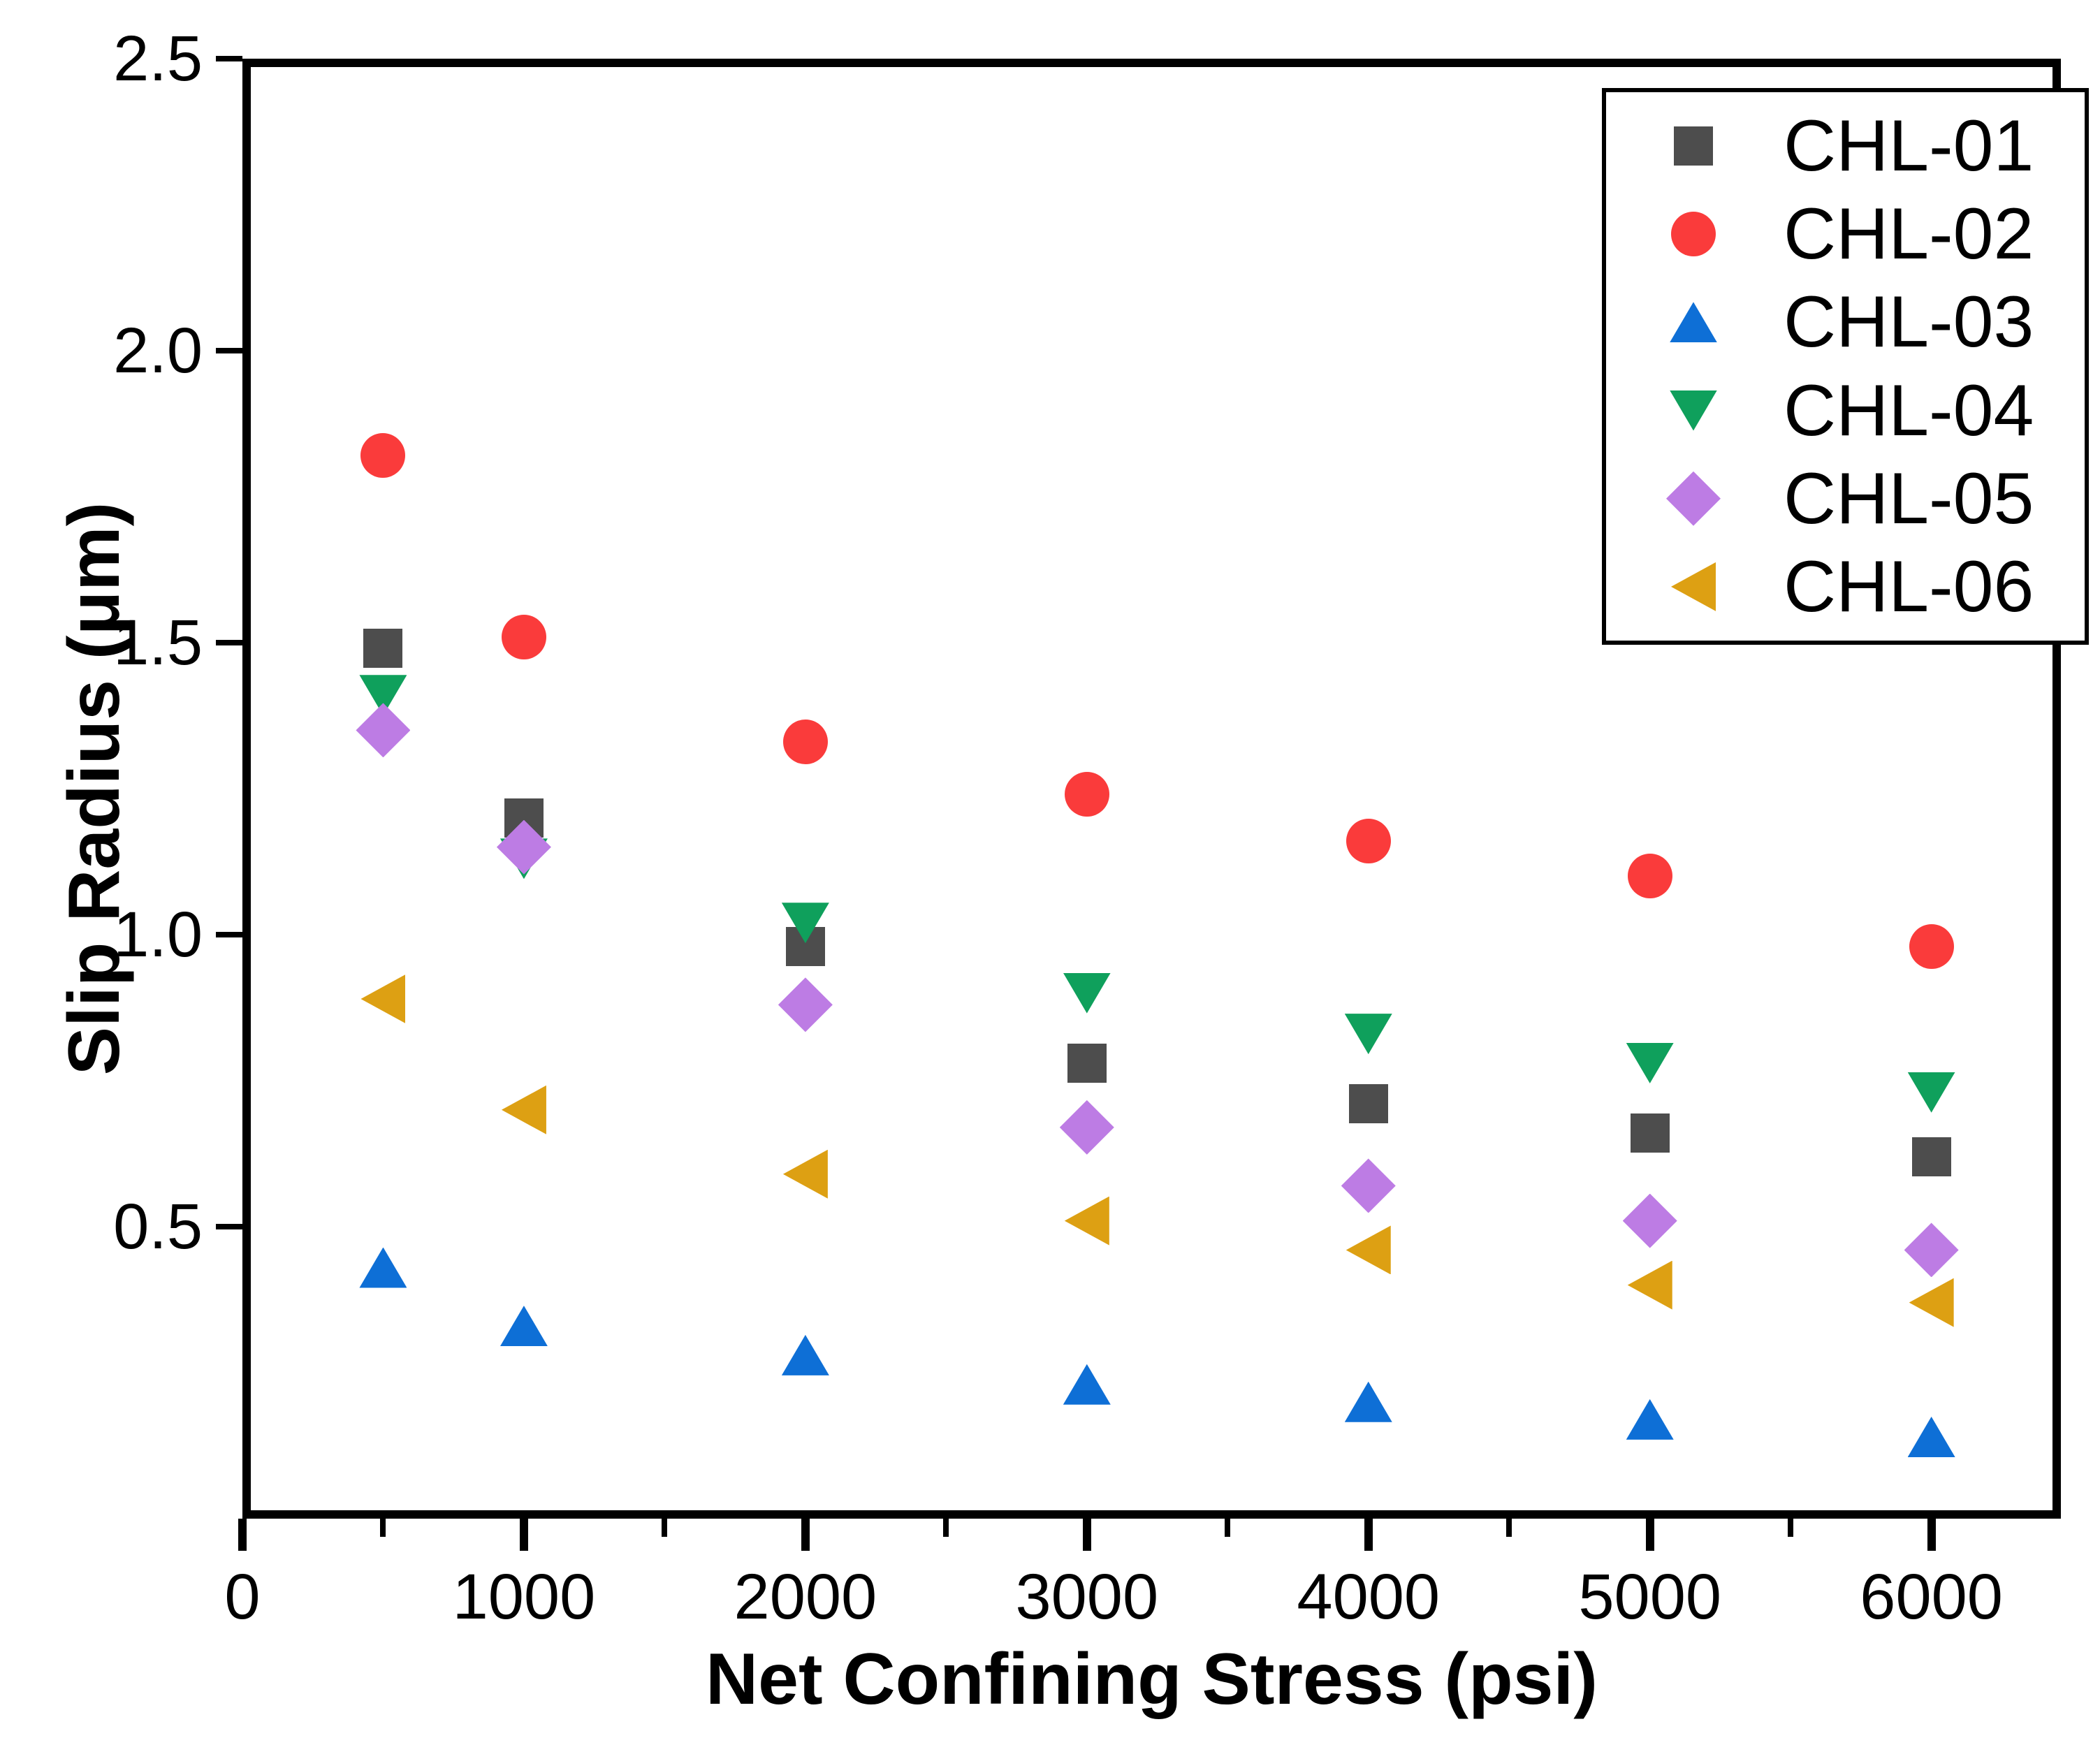  I want to click on legend-label: CHL-03, so click(1909, 322).